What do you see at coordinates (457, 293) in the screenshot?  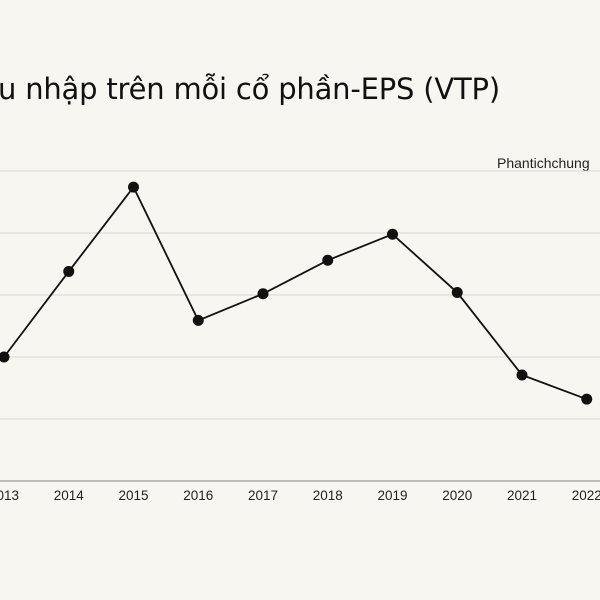 I see `data-point-2020` at bounding box center [457, 293].